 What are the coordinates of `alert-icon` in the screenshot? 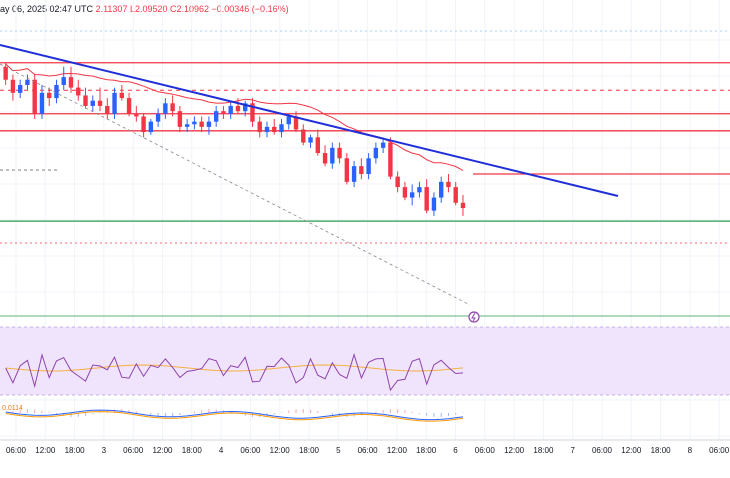 It's located at (474, 317).